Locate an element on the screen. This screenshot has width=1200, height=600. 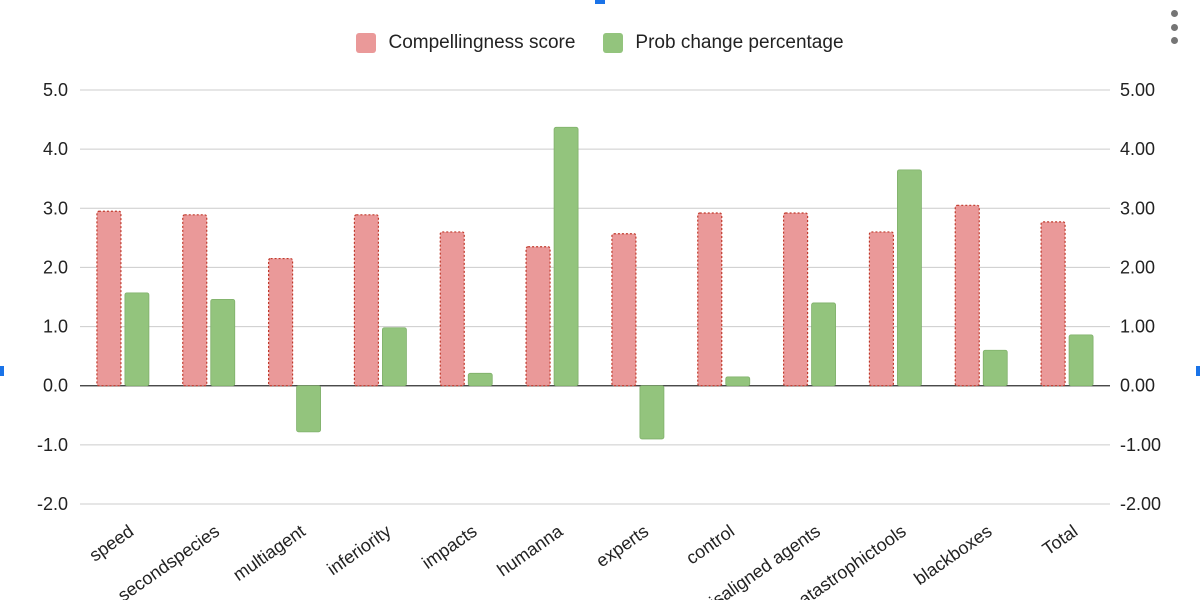
category-label: experts is located at coordinates (622, 546).